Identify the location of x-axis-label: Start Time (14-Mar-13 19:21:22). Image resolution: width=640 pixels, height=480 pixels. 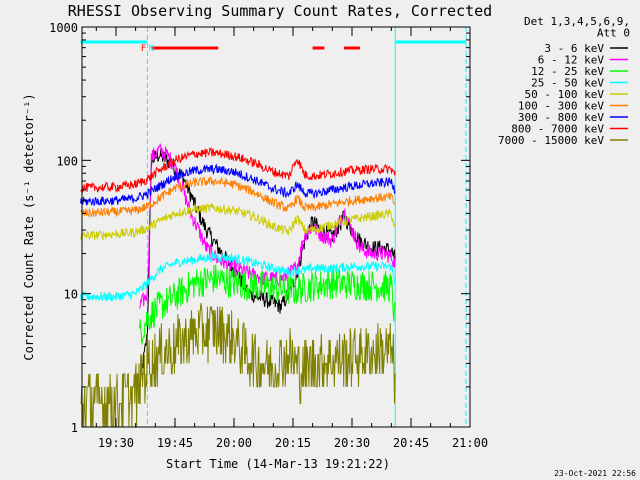
(278, 464).